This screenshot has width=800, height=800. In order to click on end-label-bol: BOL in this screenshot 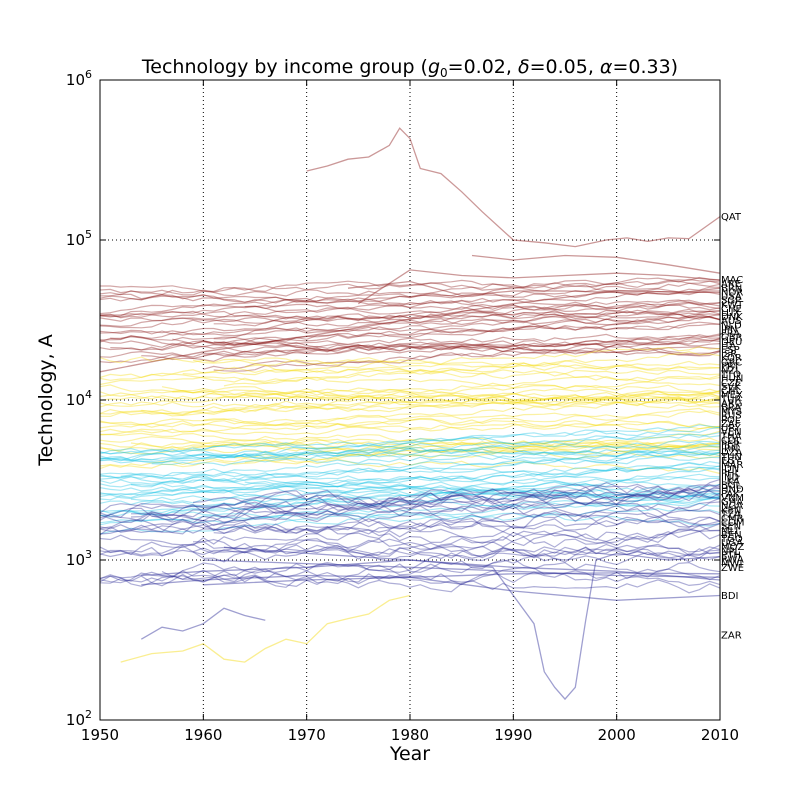, I will do `click(731, 486)`.